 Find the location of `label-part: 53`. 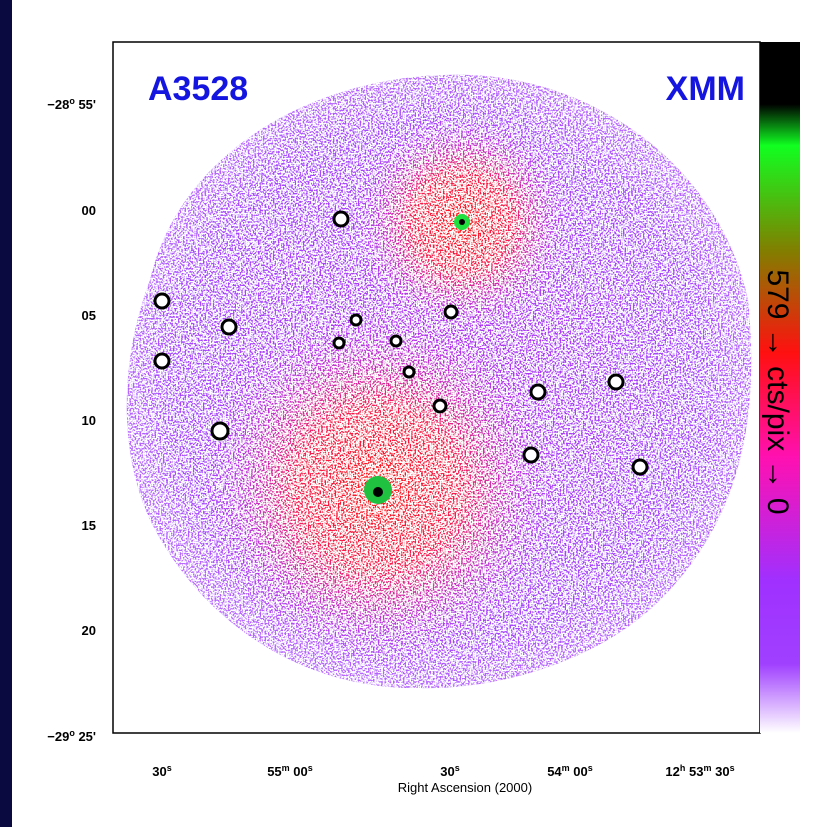

label-part: 53 is located at coordinates (694, 771).